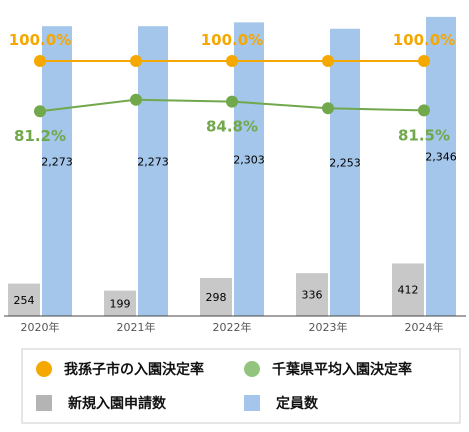 This screenshot has width=469, height=432. What do you see at coordinates (249, 159) in the screenshot?
I see `data-label-capacity: 2,303` at bounding box center [249, 159].